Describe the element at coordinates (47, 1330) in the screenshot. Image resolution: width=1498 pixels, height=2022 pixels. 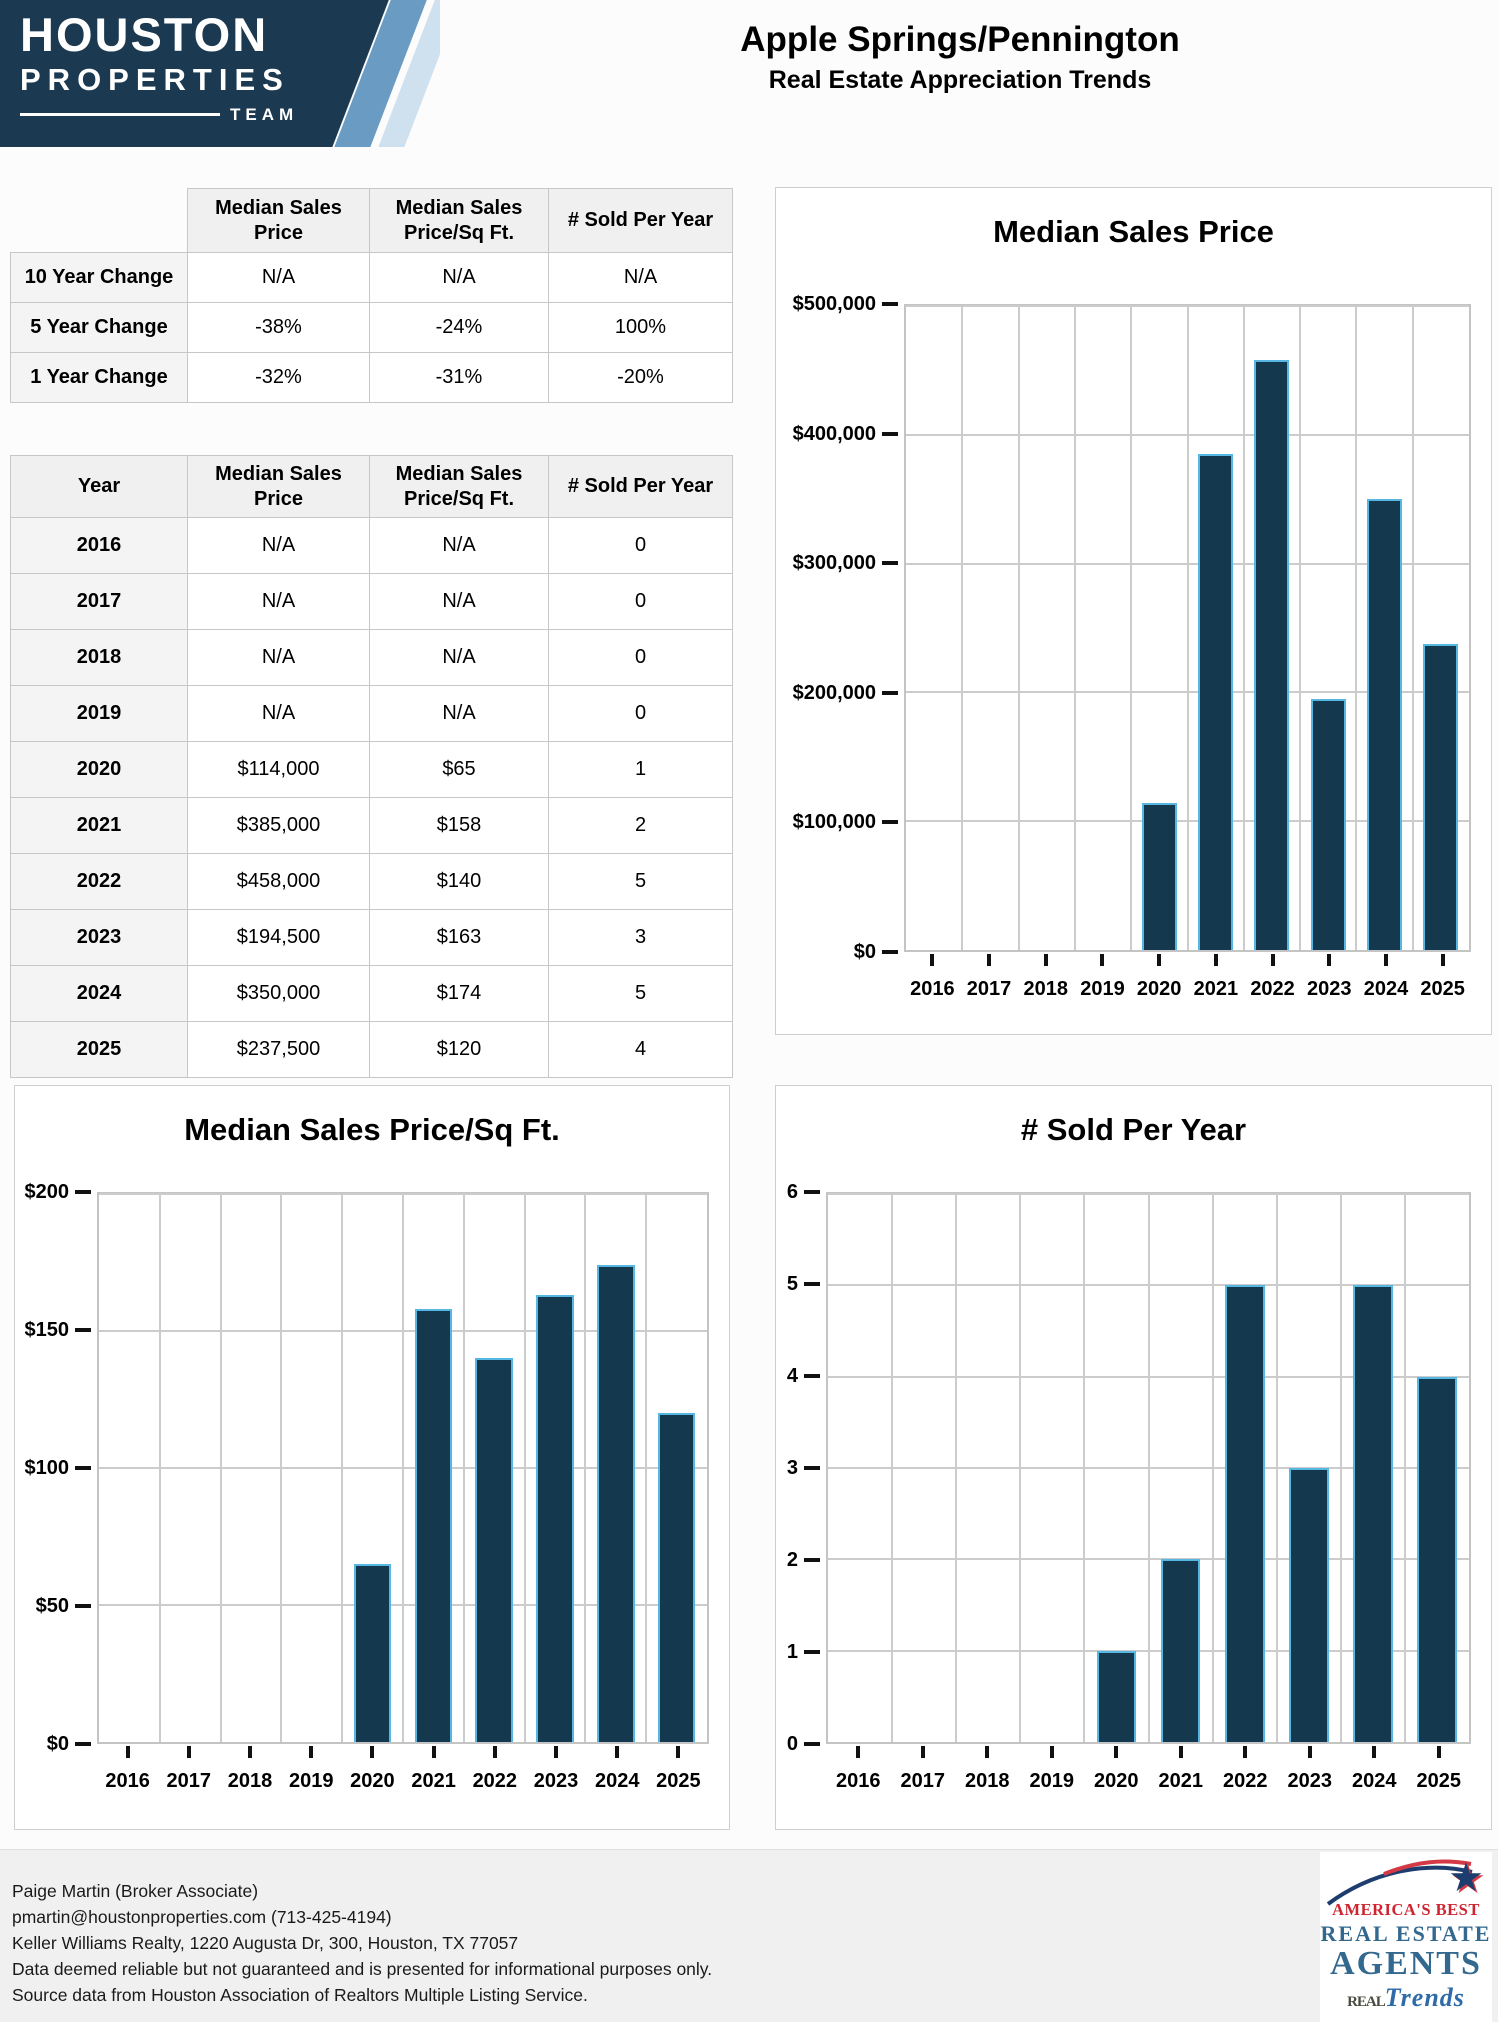
I see `y-tick-label: $150` at that location.